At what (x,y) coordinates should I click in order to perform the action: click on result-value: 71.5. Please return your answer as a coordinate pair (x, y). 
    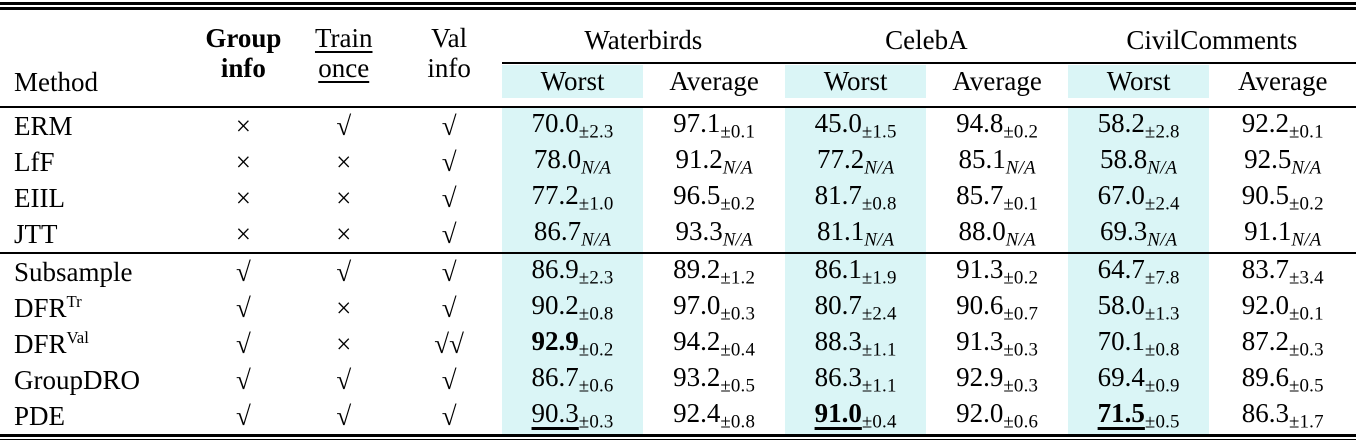
    Looking at the image, I should click on (1121, 413).